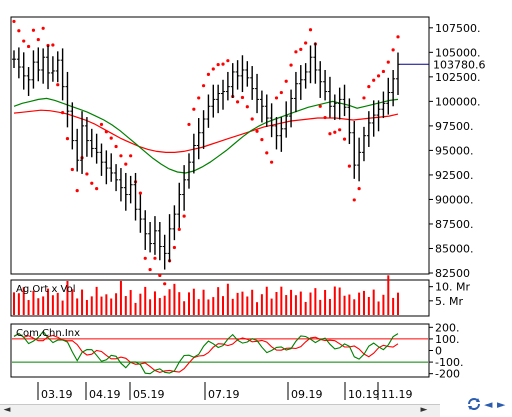  I want to click on cci-signal-line, so click(206, 352).